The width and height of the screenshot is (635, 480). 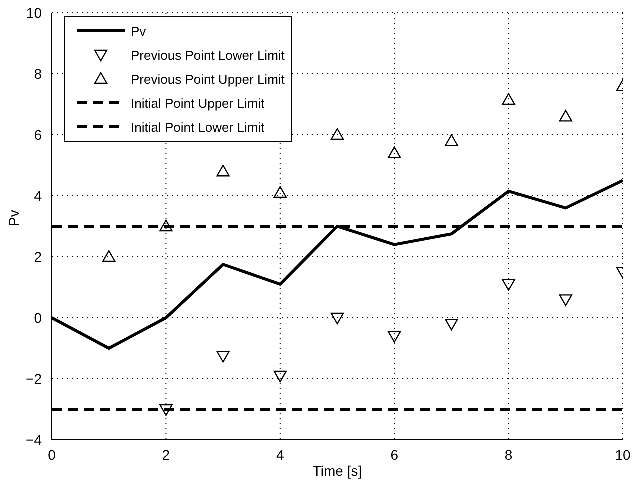 I want to click on legend-label: Initial Point Lower Limit, so click(x=198, y=127).